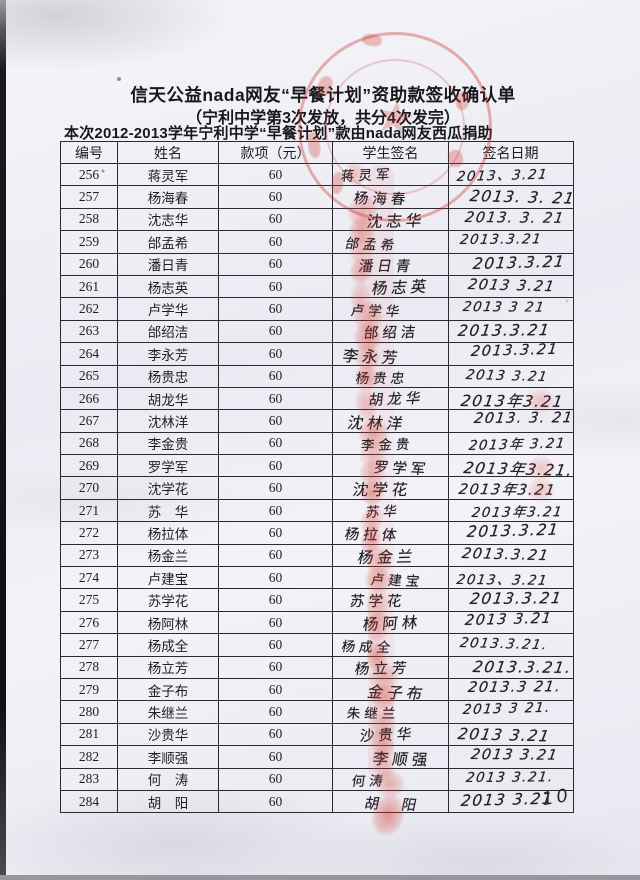  I want to click on table-row: 273 杨金兰 60 杨金兰 2013.3.21, so click(317, 560).